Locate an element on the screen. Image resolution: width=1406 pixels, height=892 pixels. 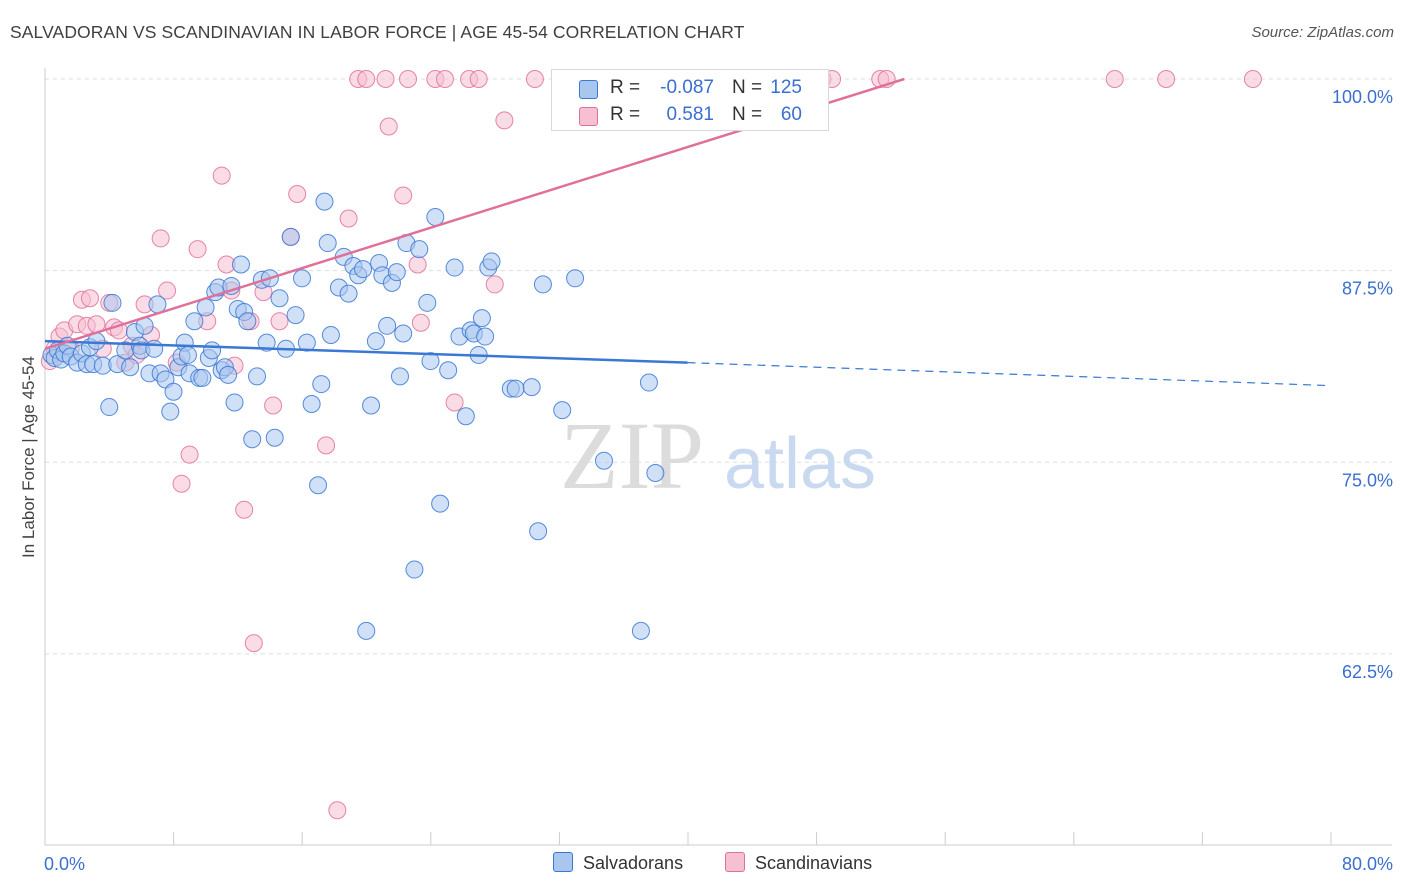
legend-label-scandinavians: Scandinavians is located at coordinates (814, 863).